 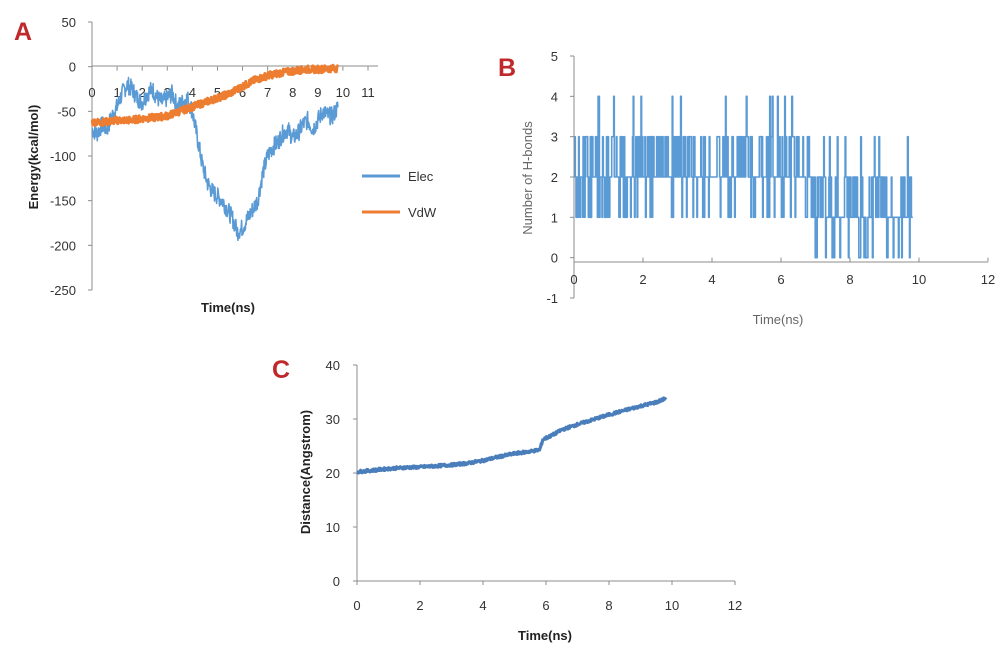 What do you see at coordinates (421, 176) in the screenshot?
I see `legend-label-elec: Elec` at bounding box center [421, 176].